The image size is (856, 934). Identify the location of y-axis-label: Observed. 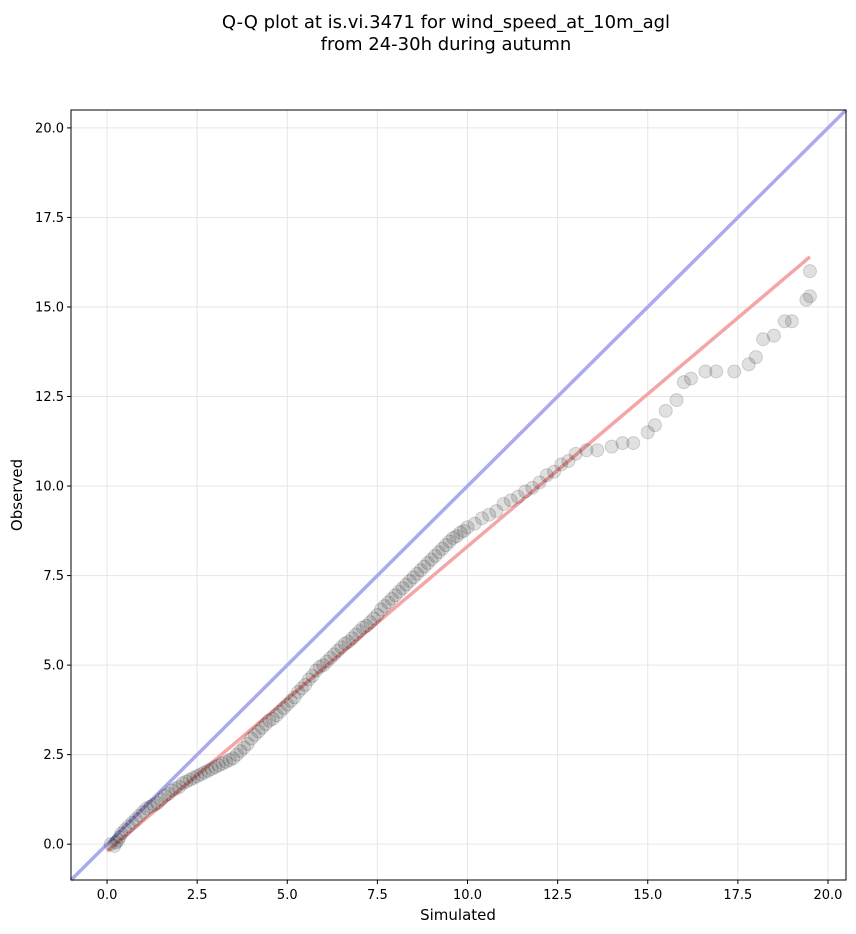
(17, 495).